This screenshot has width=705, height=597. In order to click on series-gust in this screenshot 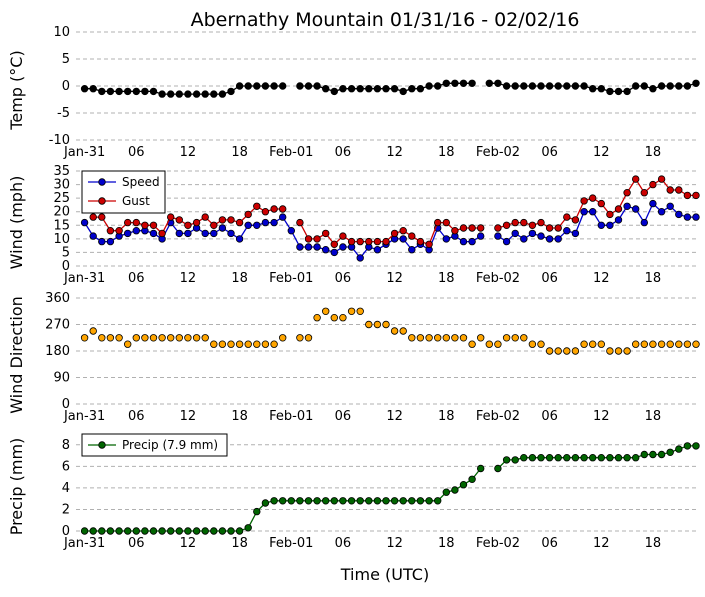, I will do `click(394, 211)`.